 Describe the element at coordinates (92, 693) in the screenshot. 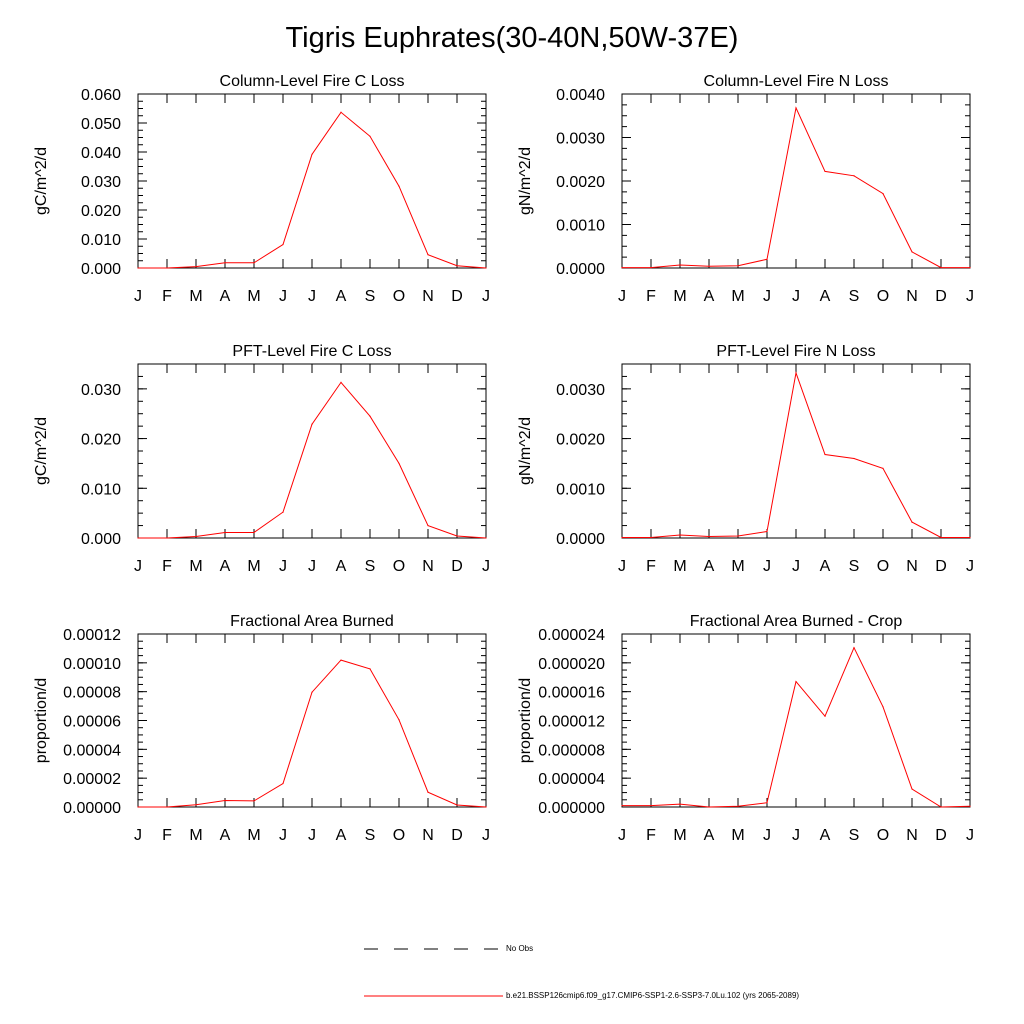

I see `y-tick-label: 0.00008` at that location.